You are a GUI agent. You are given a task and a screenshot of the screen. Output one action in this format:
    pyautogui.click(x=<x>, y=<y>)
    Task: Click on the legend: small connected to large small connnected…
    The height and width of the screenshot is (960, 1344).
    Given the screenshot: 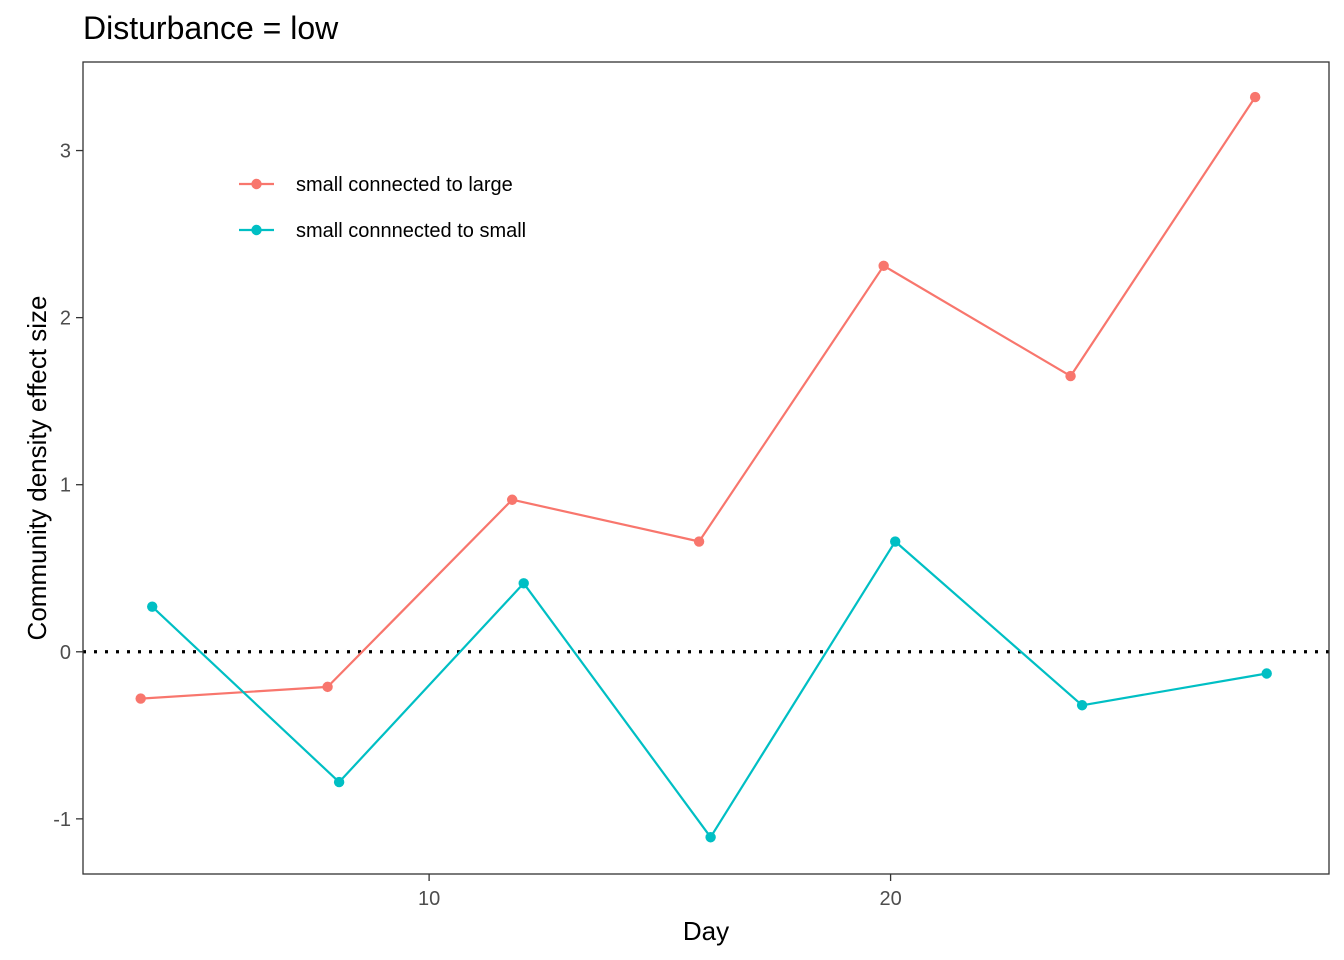 What is the action you would take?
    pyautogui.click(x=382, y=208)
    